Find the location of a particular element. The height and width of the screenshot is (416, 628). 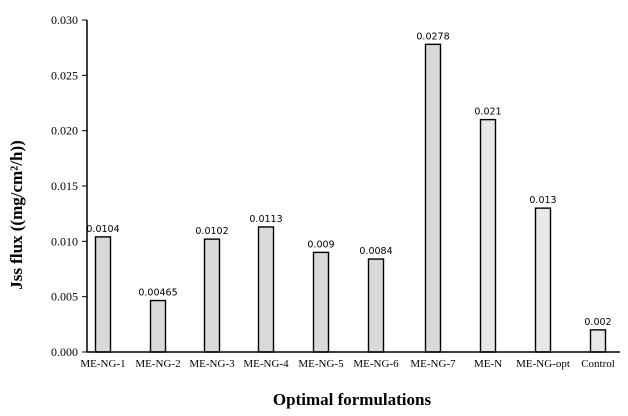

y-axis-ticks: 0.000 0.005 0.010 0.015 0.020 0.025 0.030 is located at coordinates (69, 186).